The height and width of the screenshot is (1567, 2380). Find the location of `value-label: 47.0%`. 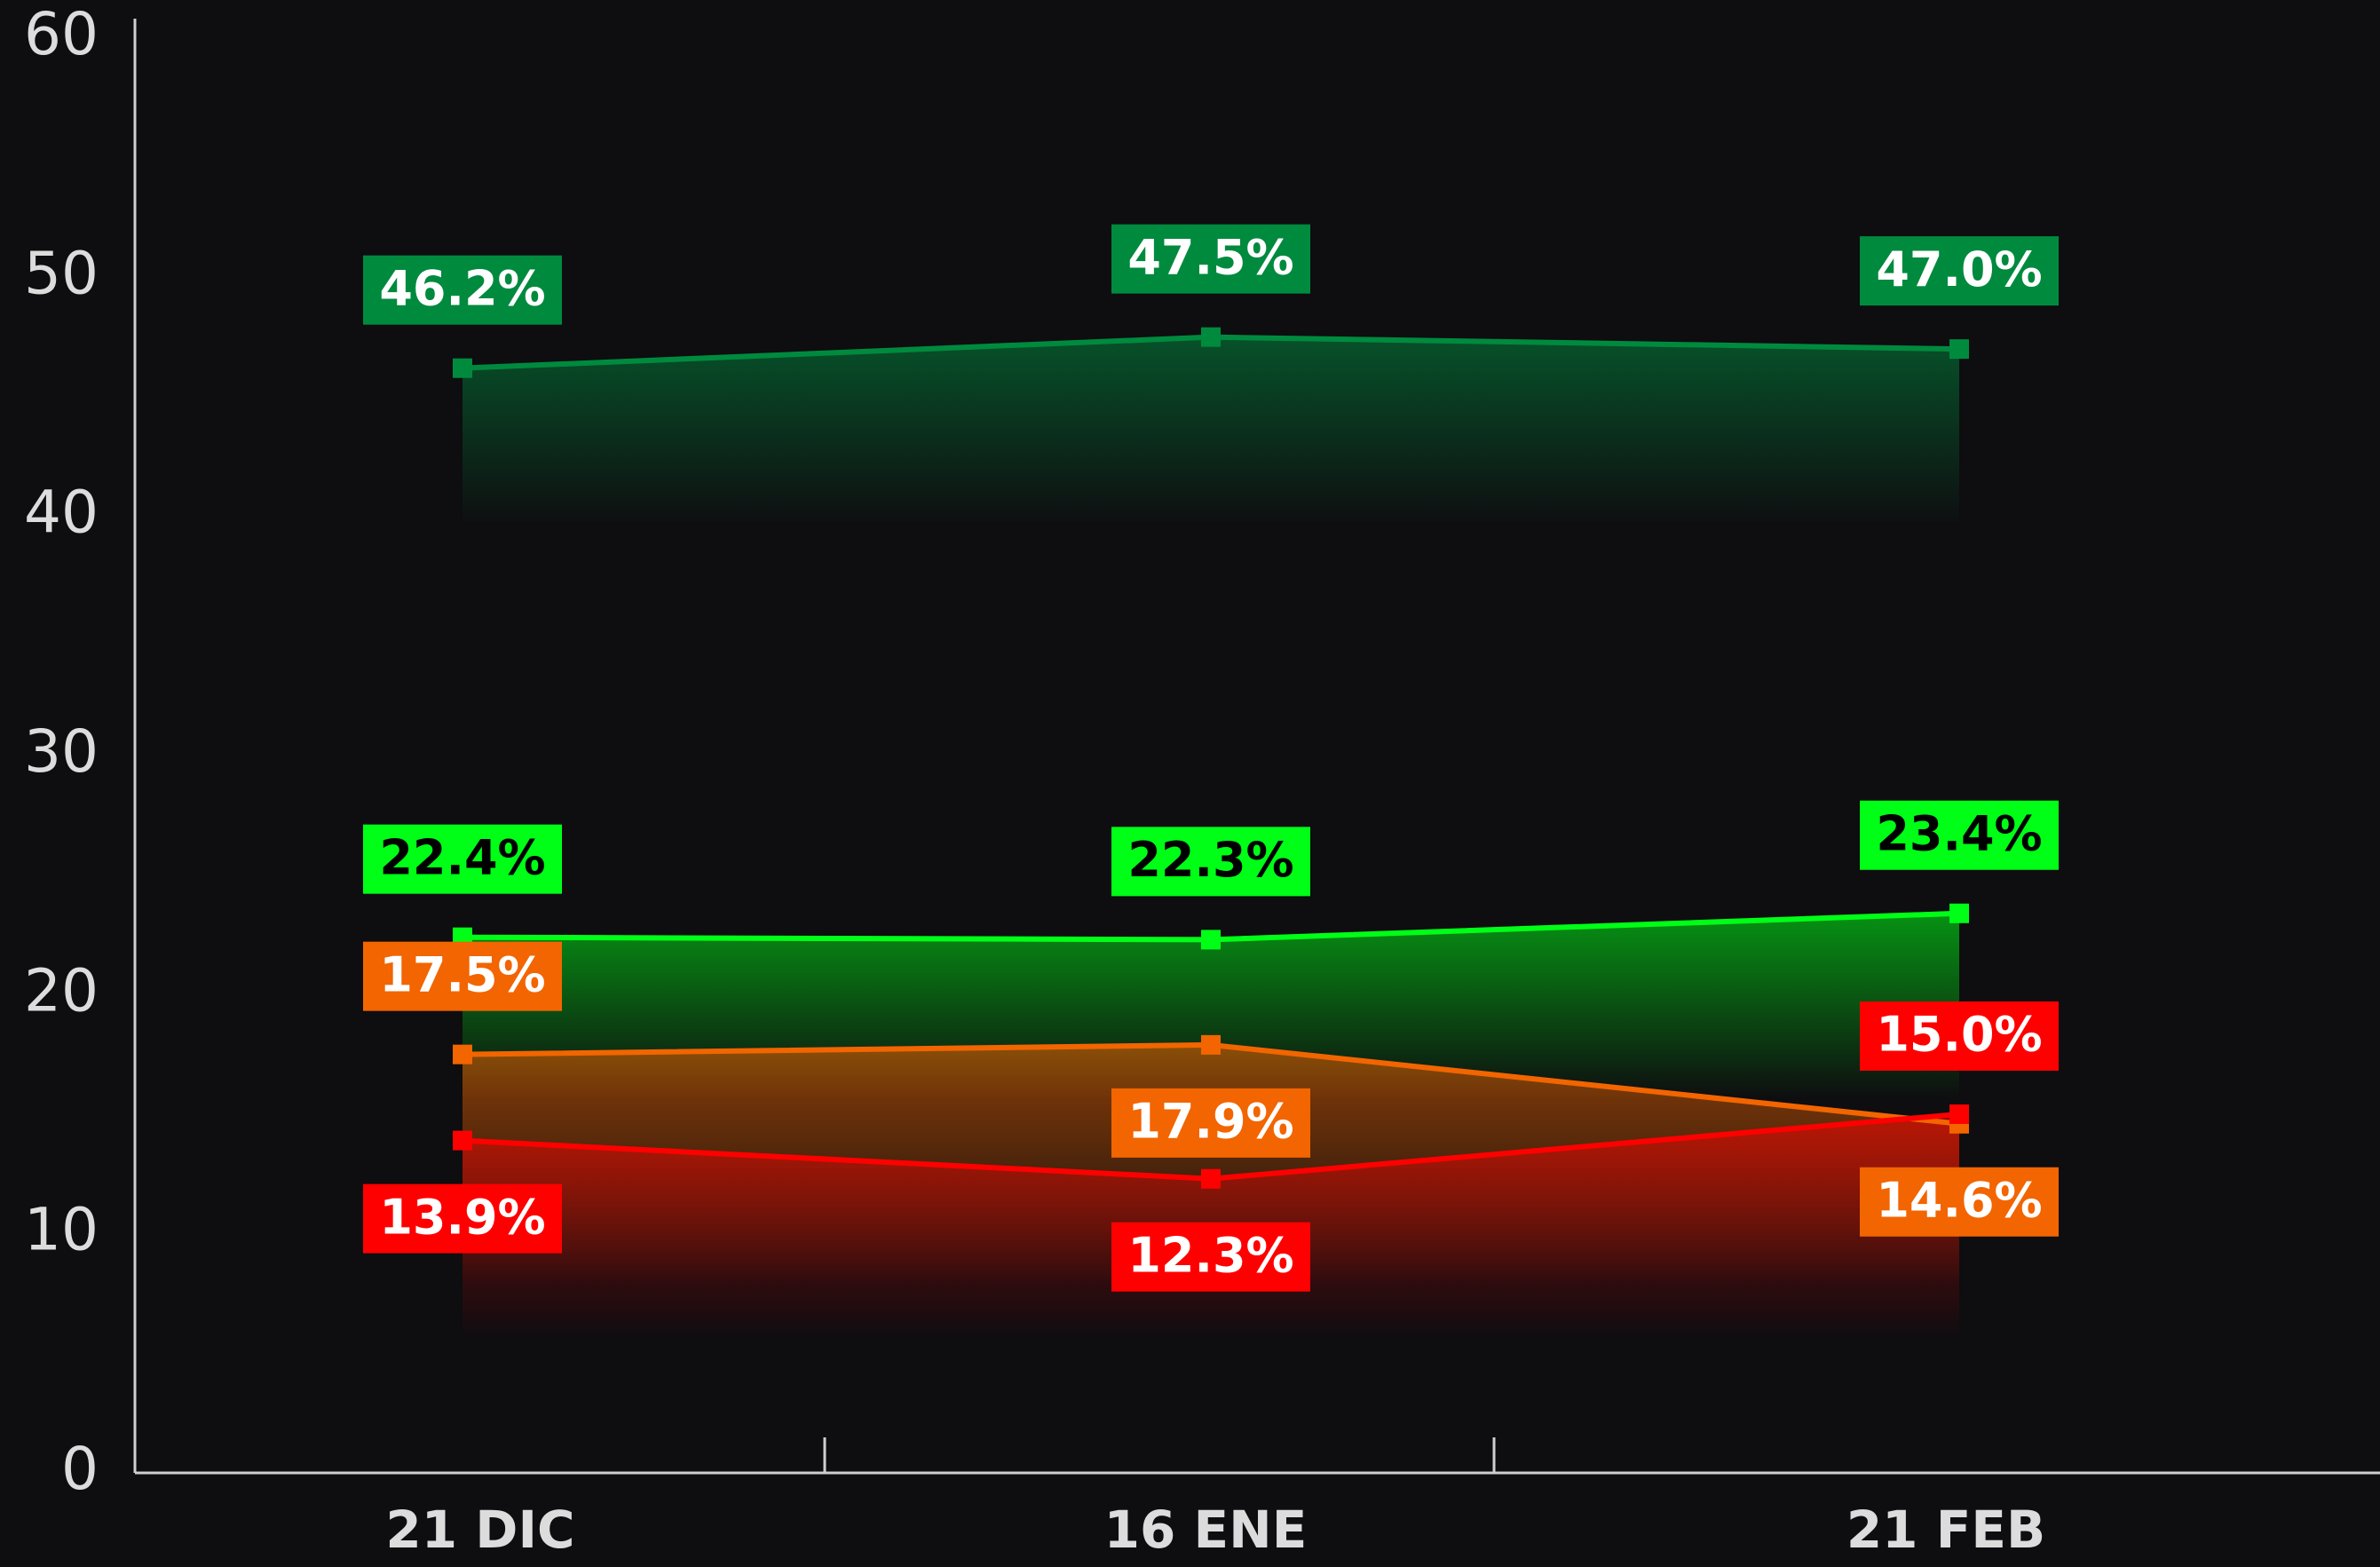

value-label: 47.0% is located at coordinates (1959, 269).